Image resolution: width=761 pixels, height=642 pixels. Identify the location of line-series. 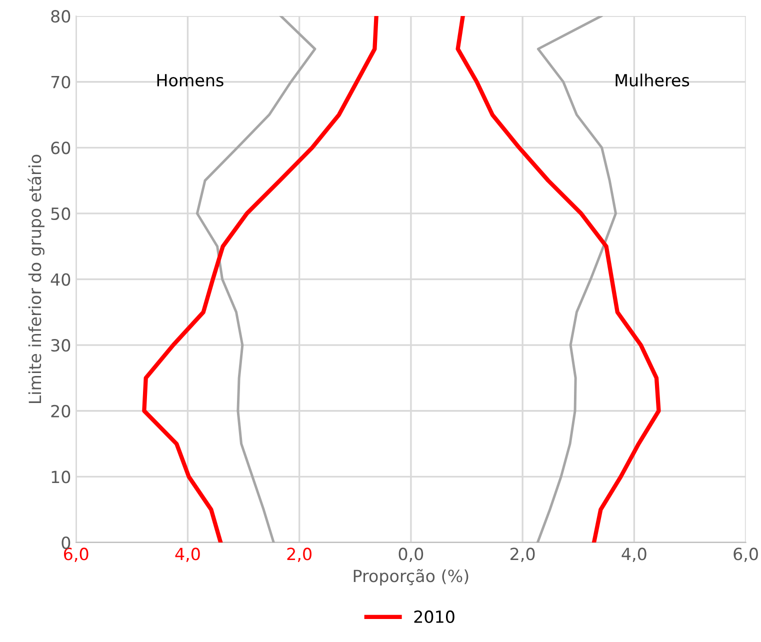
(576, 279).